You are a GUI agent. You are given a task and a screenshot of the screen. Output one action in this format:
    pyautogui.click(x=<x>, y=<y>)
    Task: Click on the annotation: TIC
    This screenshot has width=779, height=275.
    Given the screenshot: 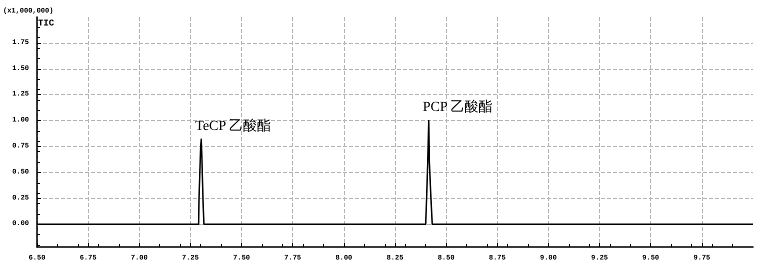 What is the action you would take?
    pyautogui.click(x=46, y=23)
    